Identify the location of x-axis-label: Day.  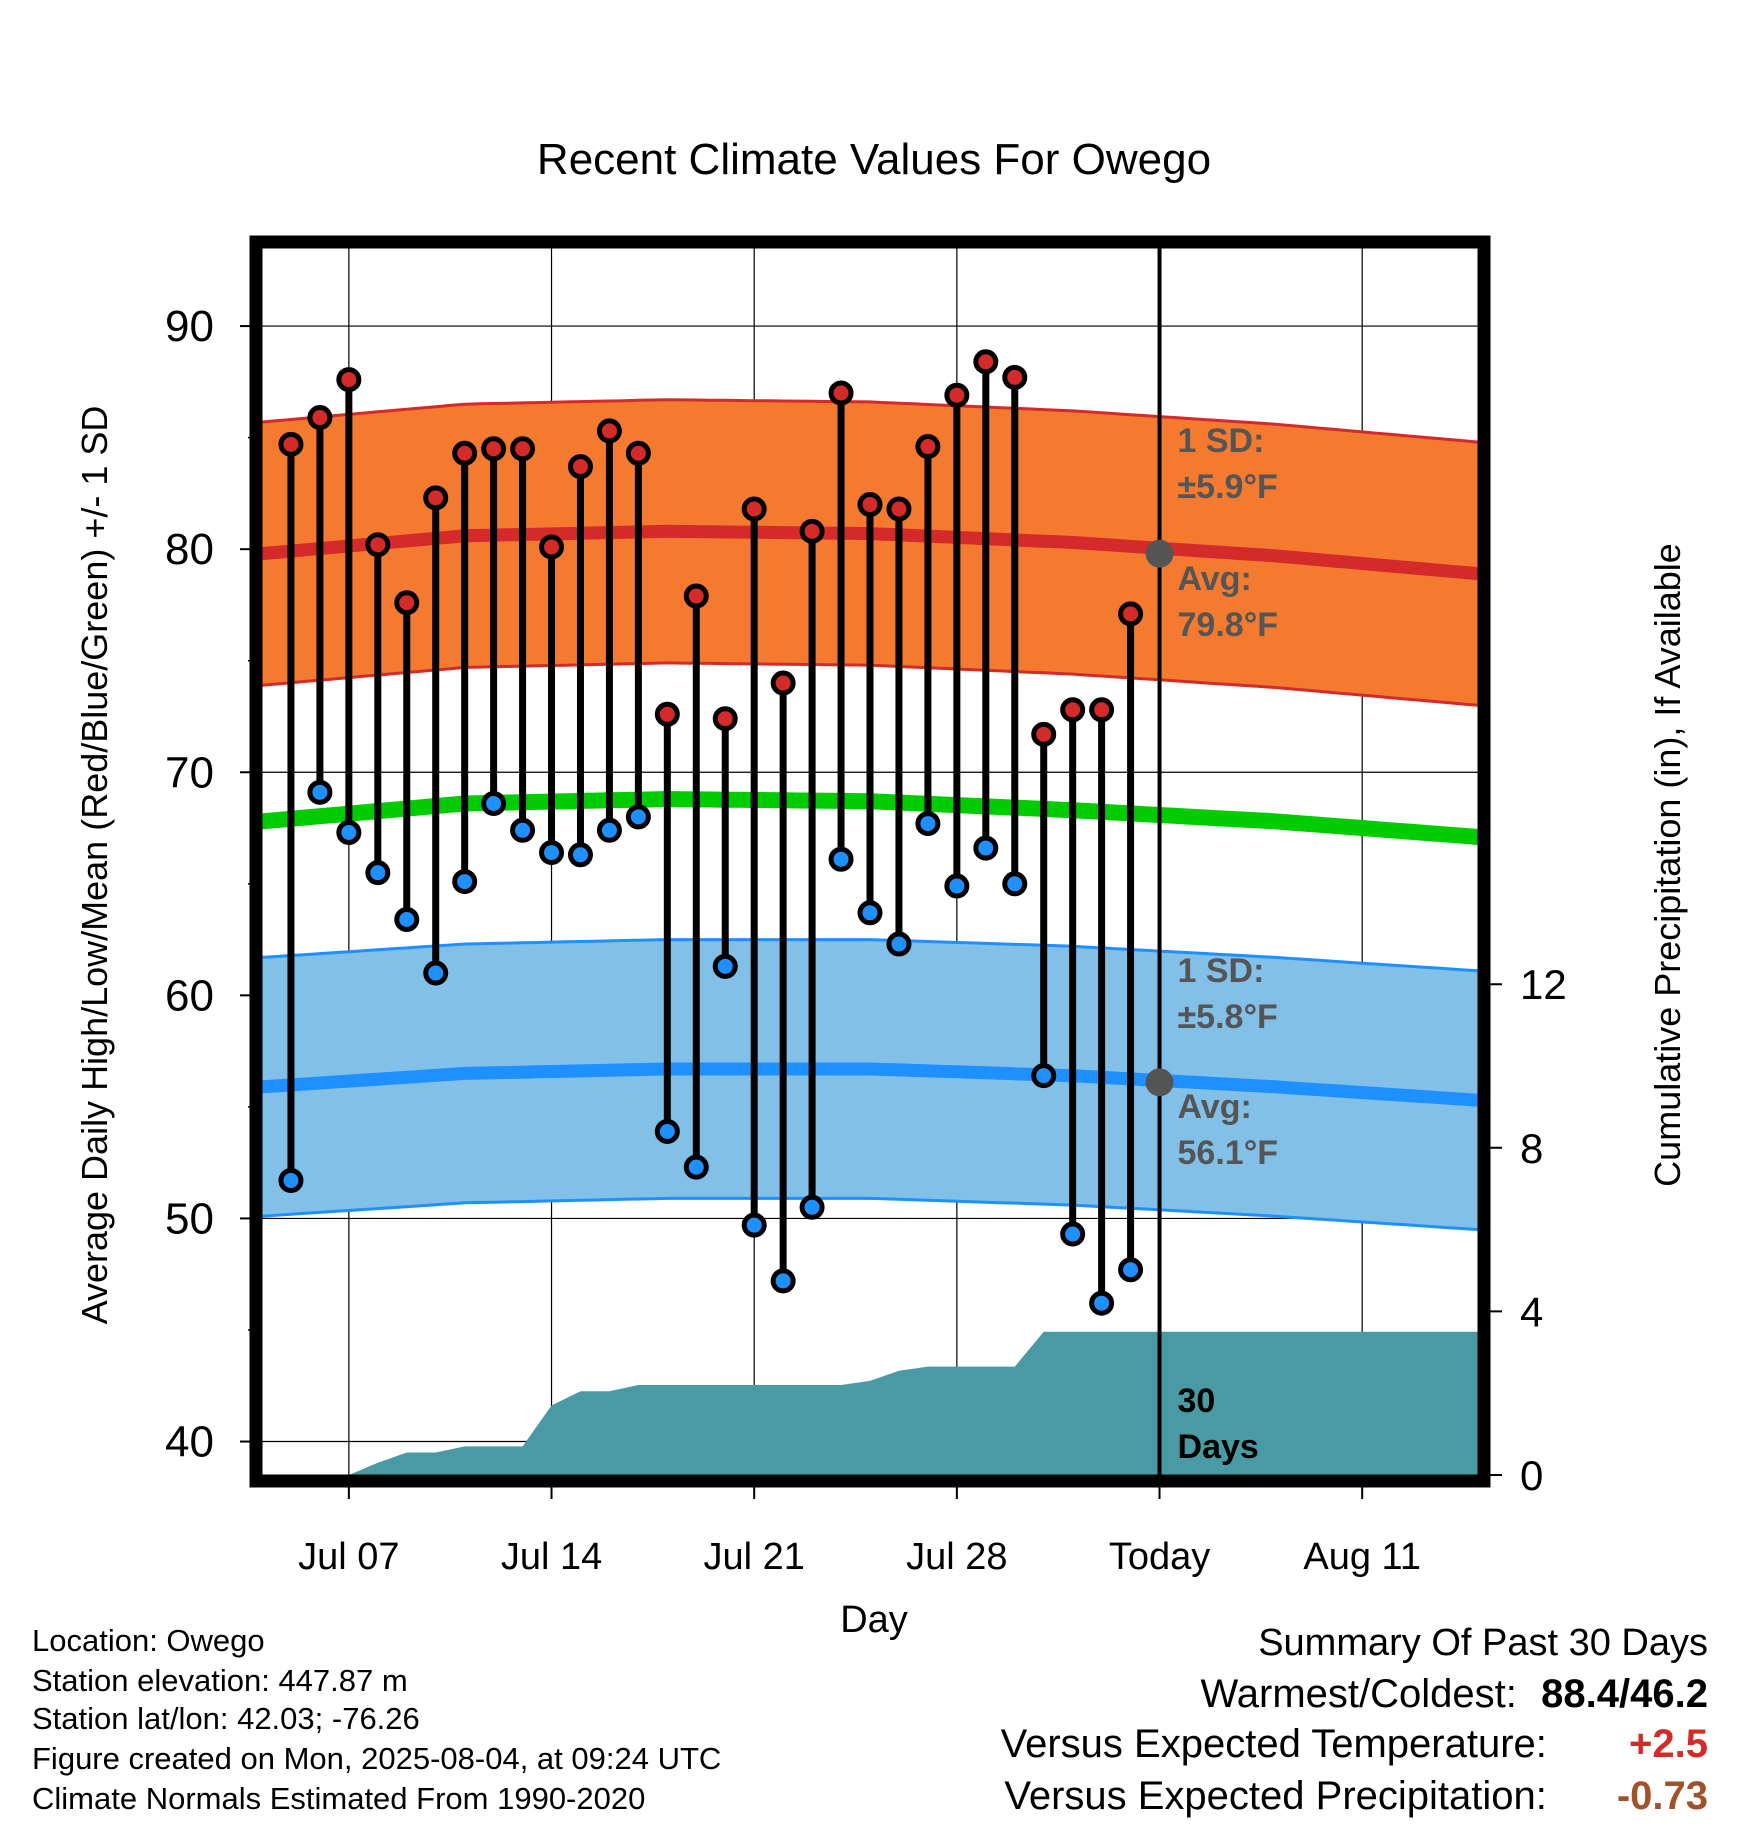
(874, 1620).